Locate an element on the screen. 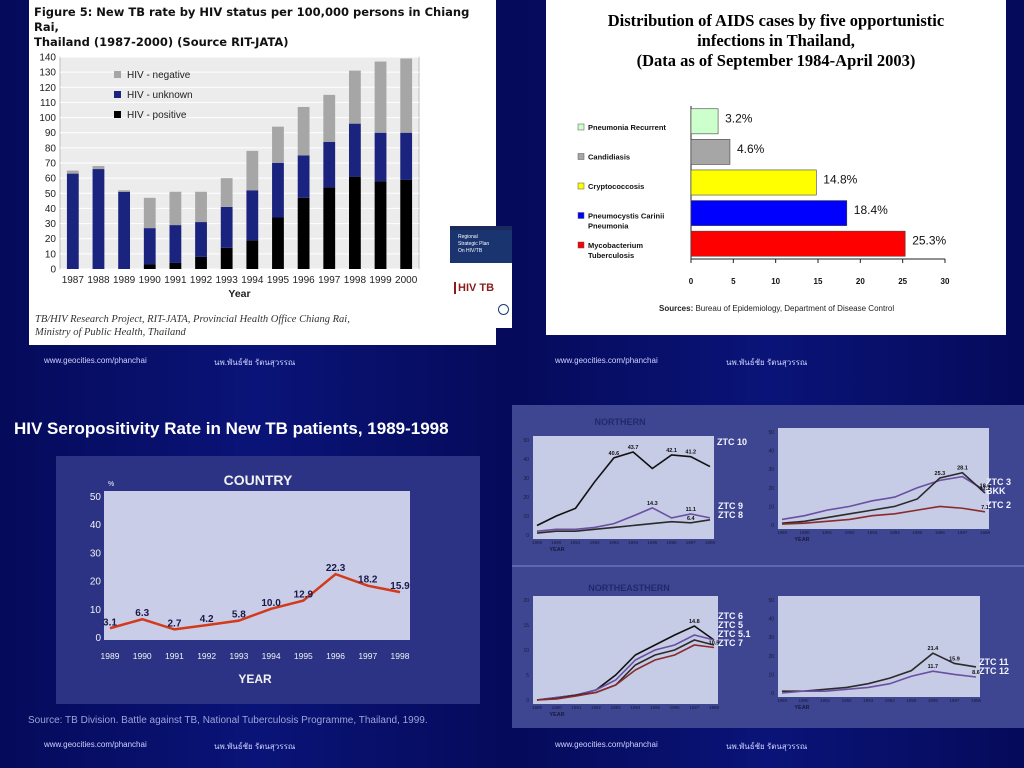 The height and width of the screenshot is (768, 1024). footer-author: นพ.พันธ์ชัย รัตนสุวรรณ is located at coordinates (255, 746).